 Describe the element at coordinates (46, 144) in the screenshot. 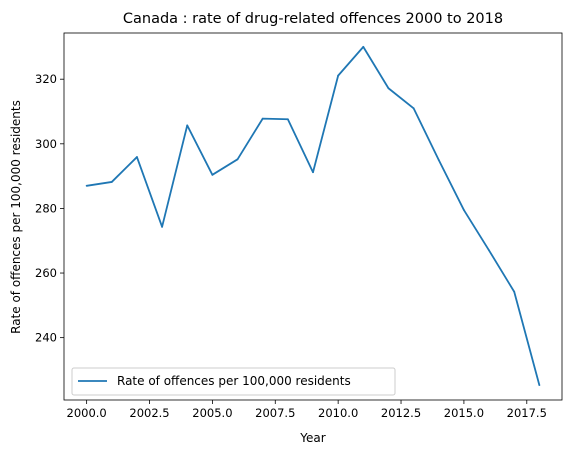

I see `y-tick-label: 300` at that location.